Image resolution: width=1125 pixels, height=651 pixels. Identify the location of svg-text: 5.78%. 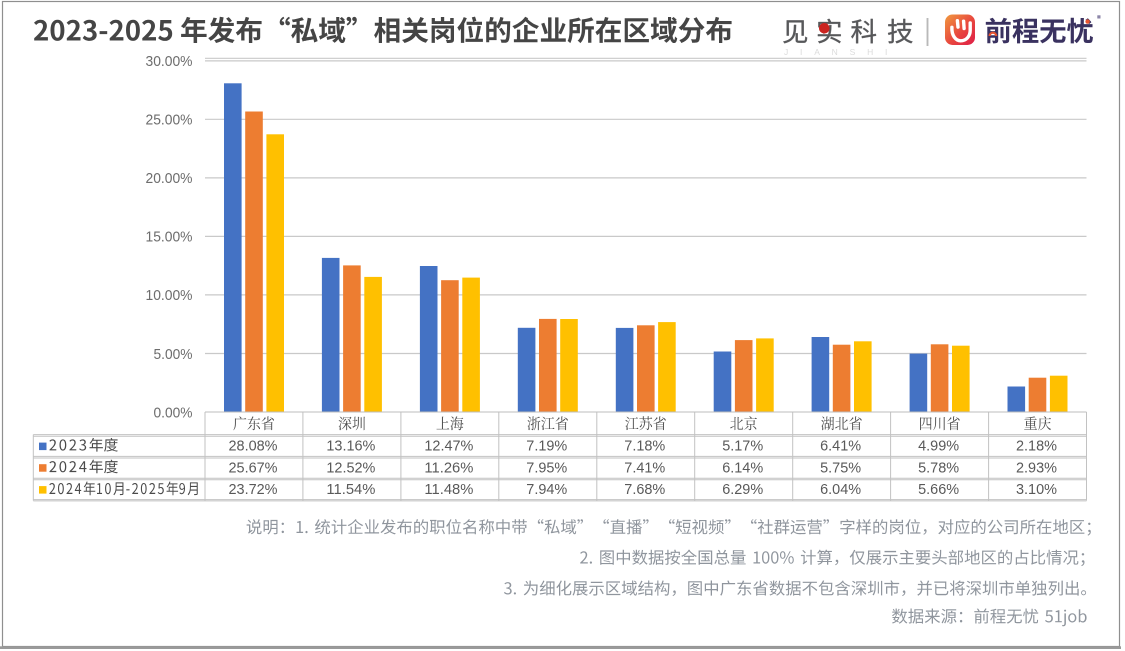
(938, 468).